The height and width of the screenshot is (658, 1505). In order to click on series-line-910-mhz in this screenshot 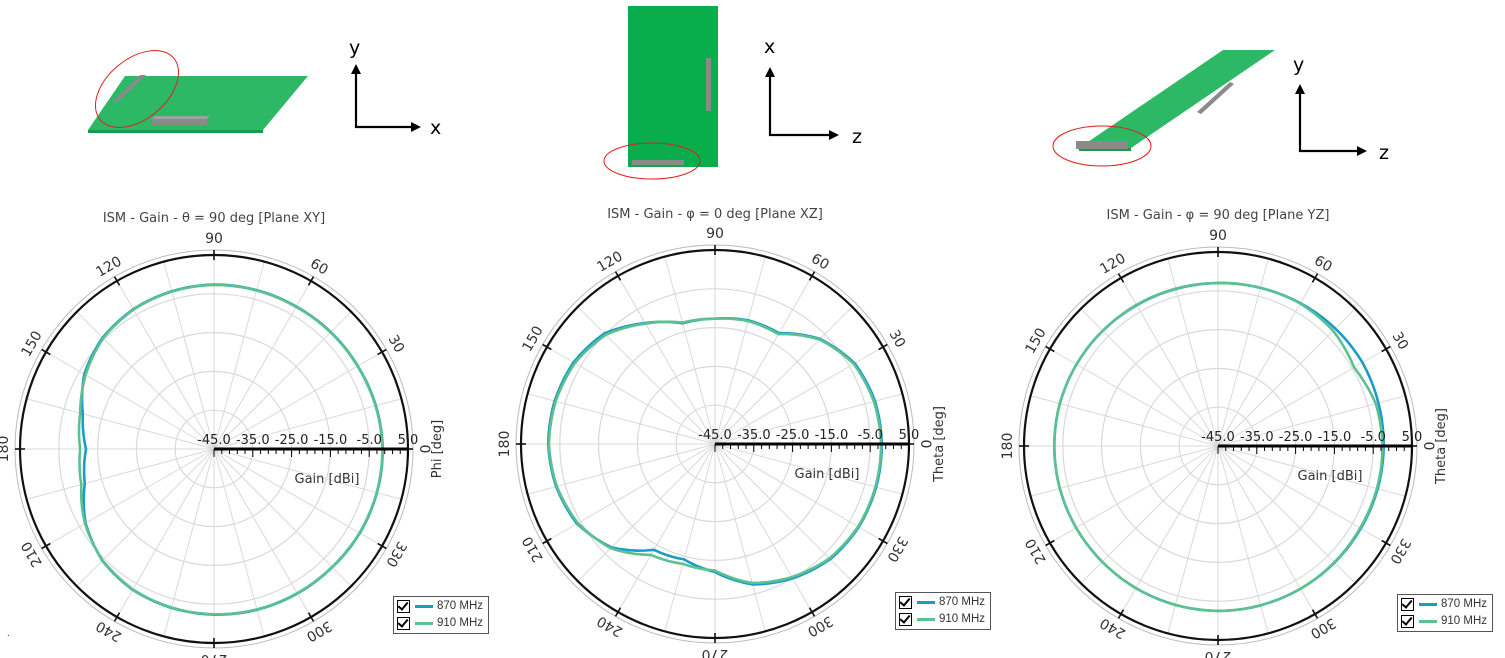, I will do `click(1218, 447)`.